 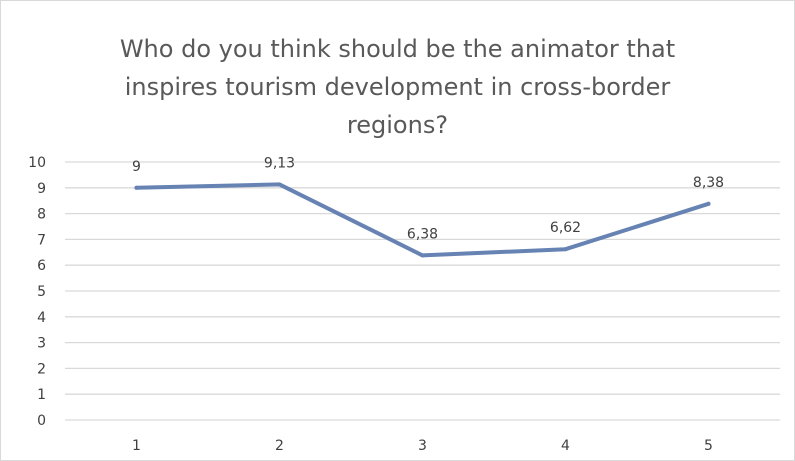 What do you see at coordinates (41, 369) in the screenshot?
I see `y-tick-label-2: 2` at bounding box center [41, 369].